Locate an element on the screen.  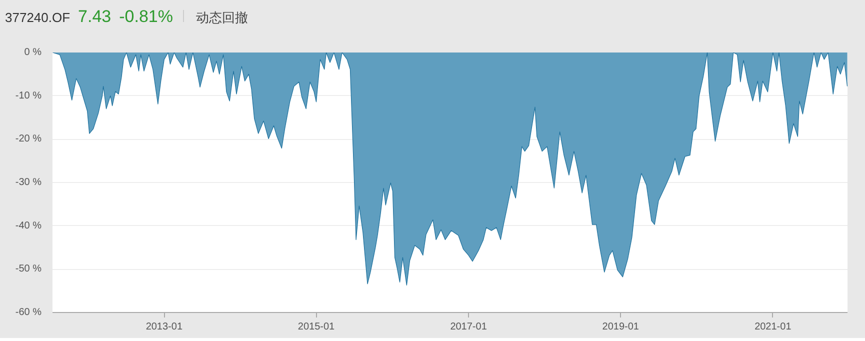
text: 7.43 is located at coordinates (95, 16).